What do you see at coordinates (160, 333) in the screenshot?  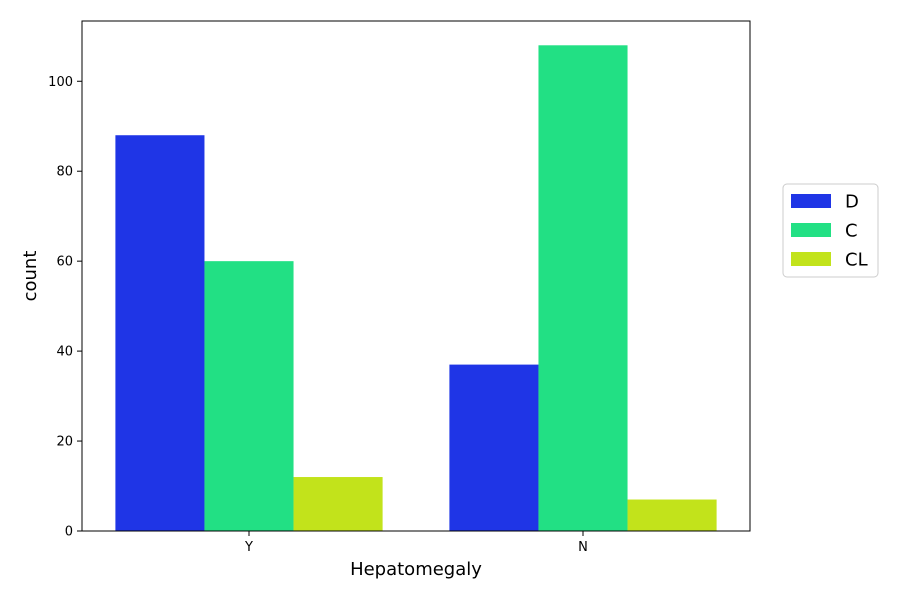 I see `bar-d-y` at bounding box center [160, 333].